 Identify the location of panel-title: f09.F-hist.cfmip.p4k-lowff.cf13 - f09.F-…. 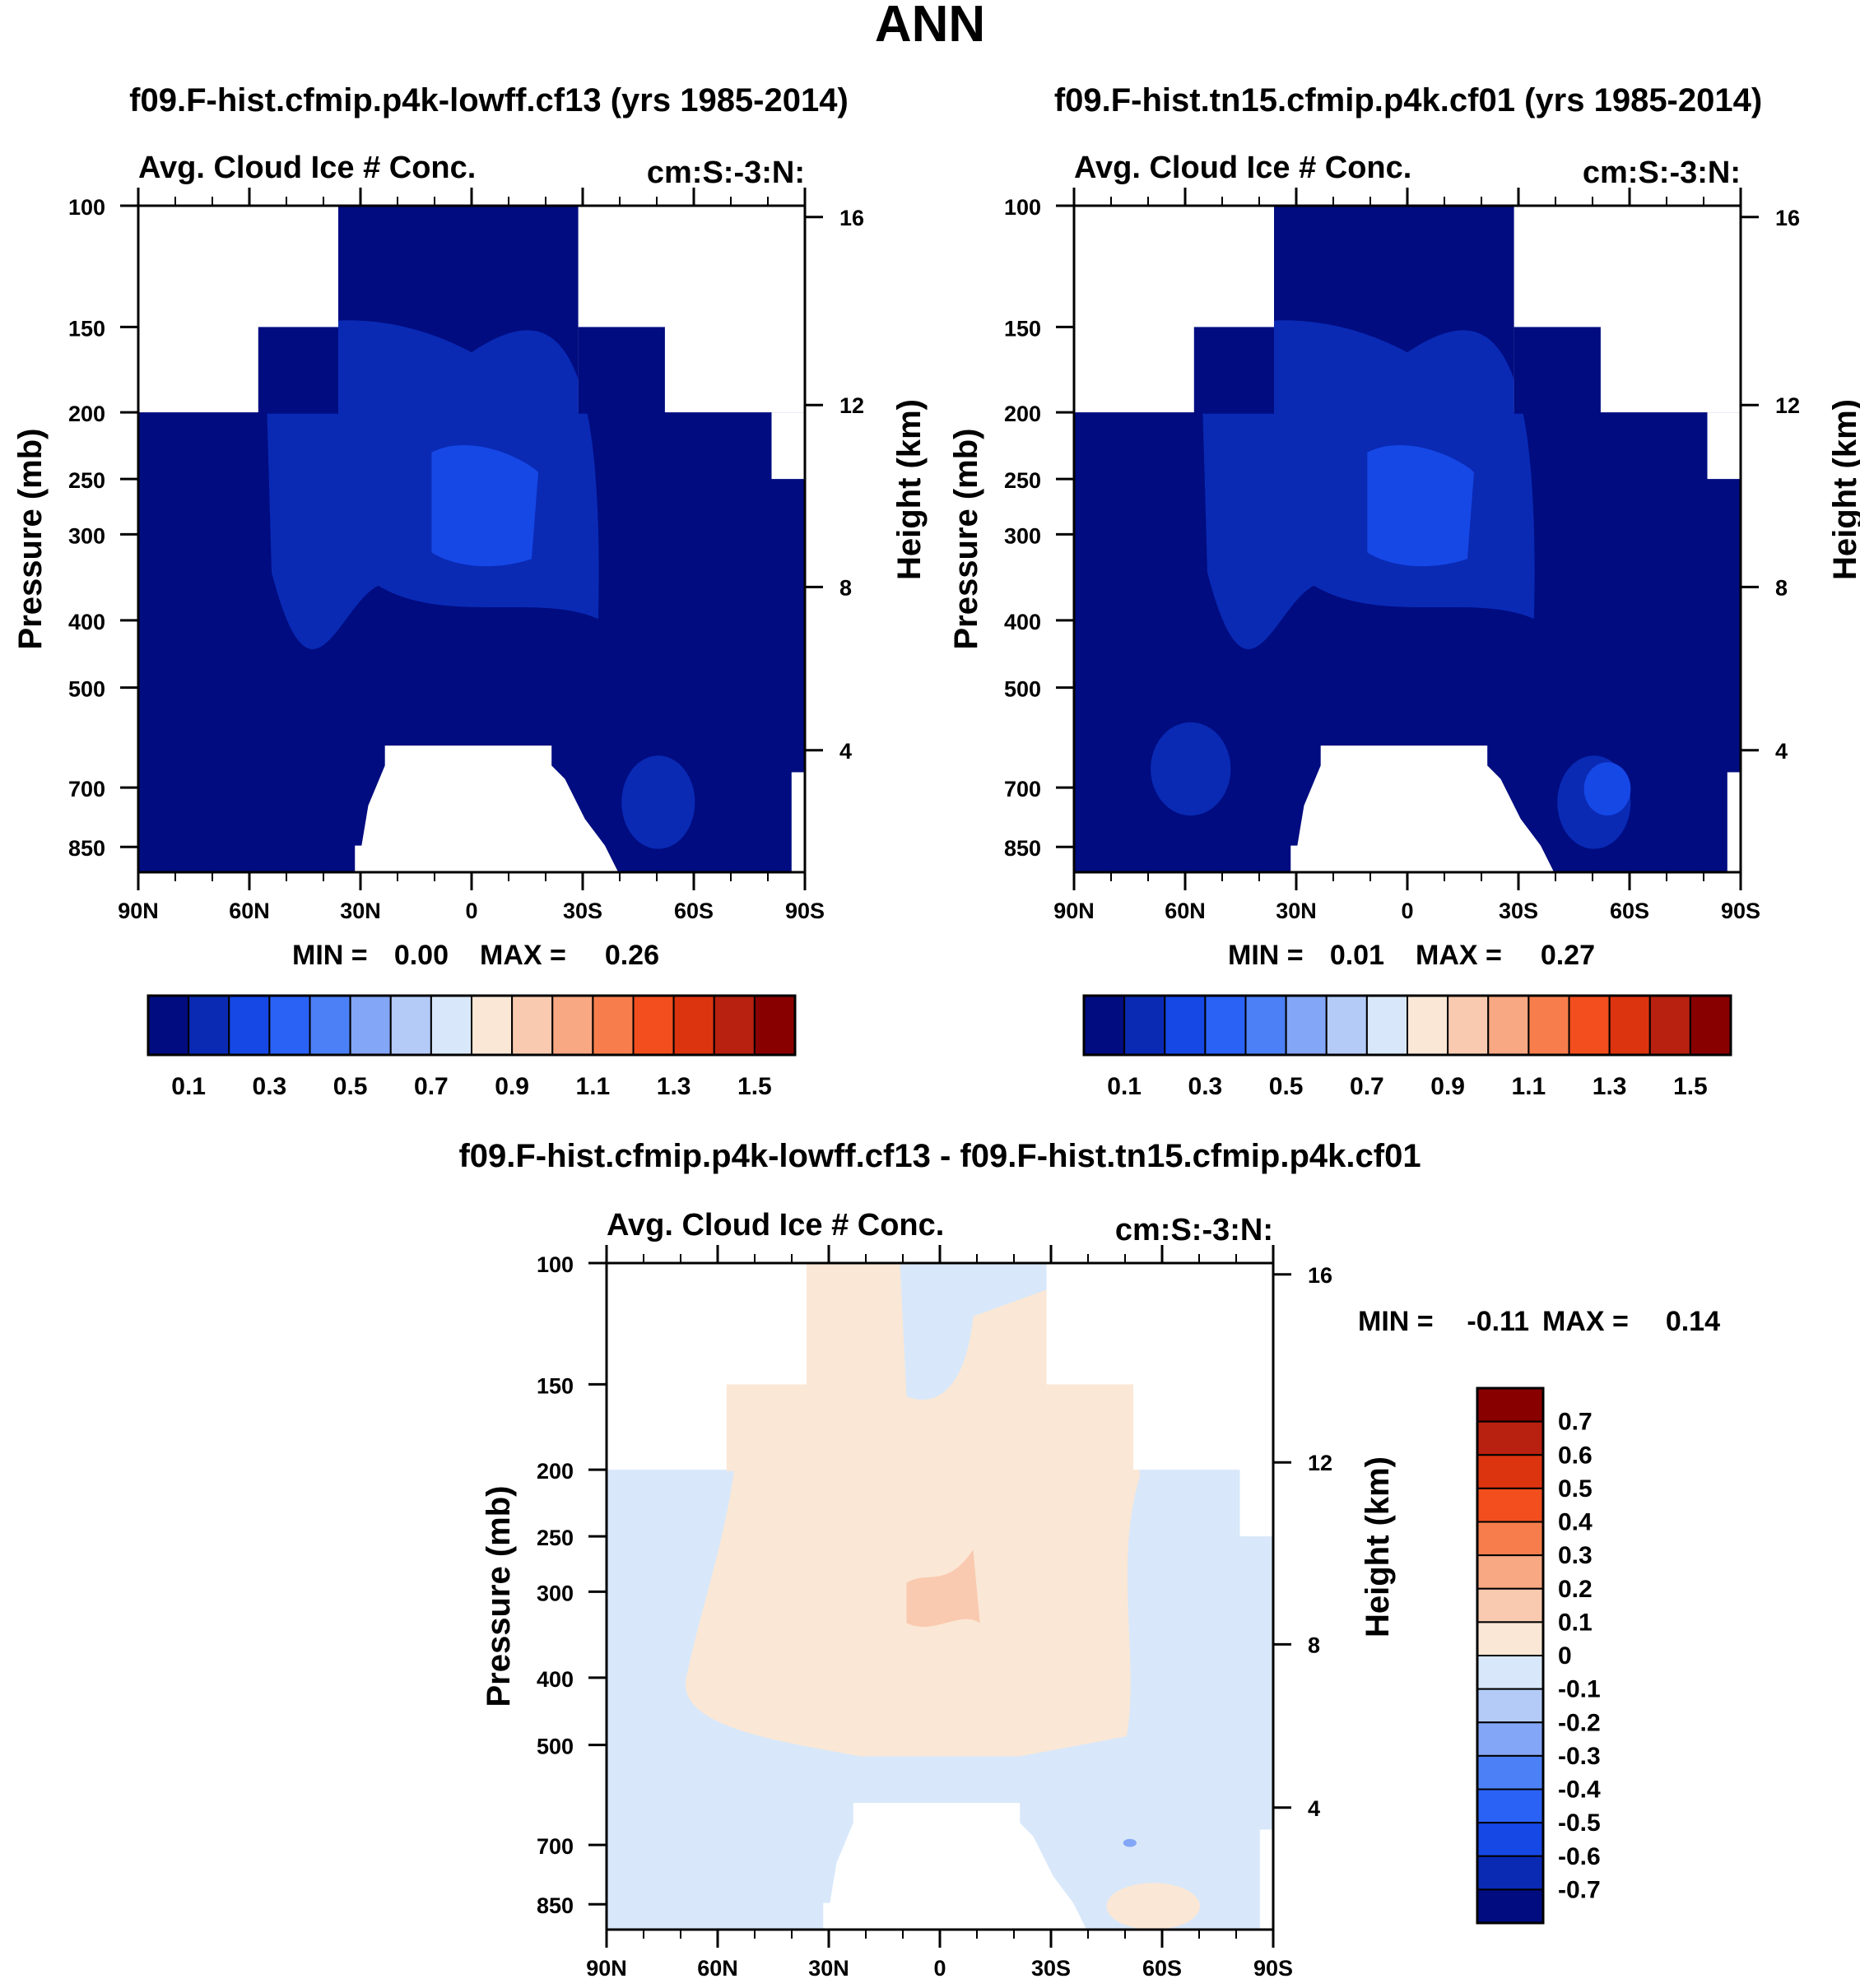
(939, 1156).